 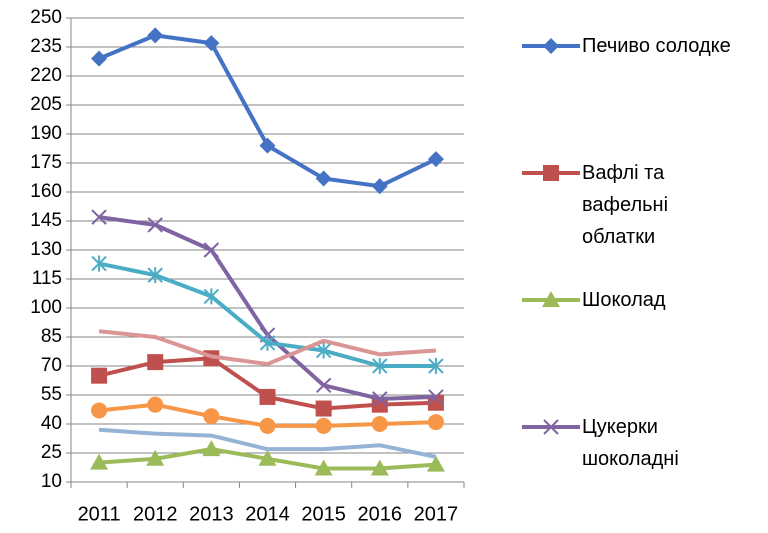 I want to click on legend-label: Печиво солодке, so click(x=656, y=46).